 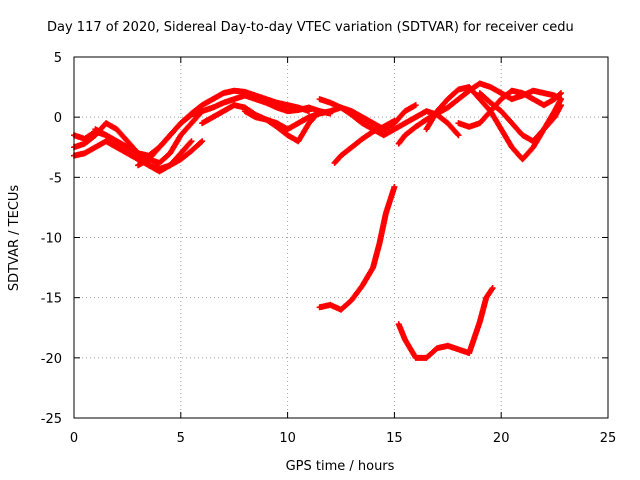 I want to click on y-tick-label: 0, so click(x=58, y=118).